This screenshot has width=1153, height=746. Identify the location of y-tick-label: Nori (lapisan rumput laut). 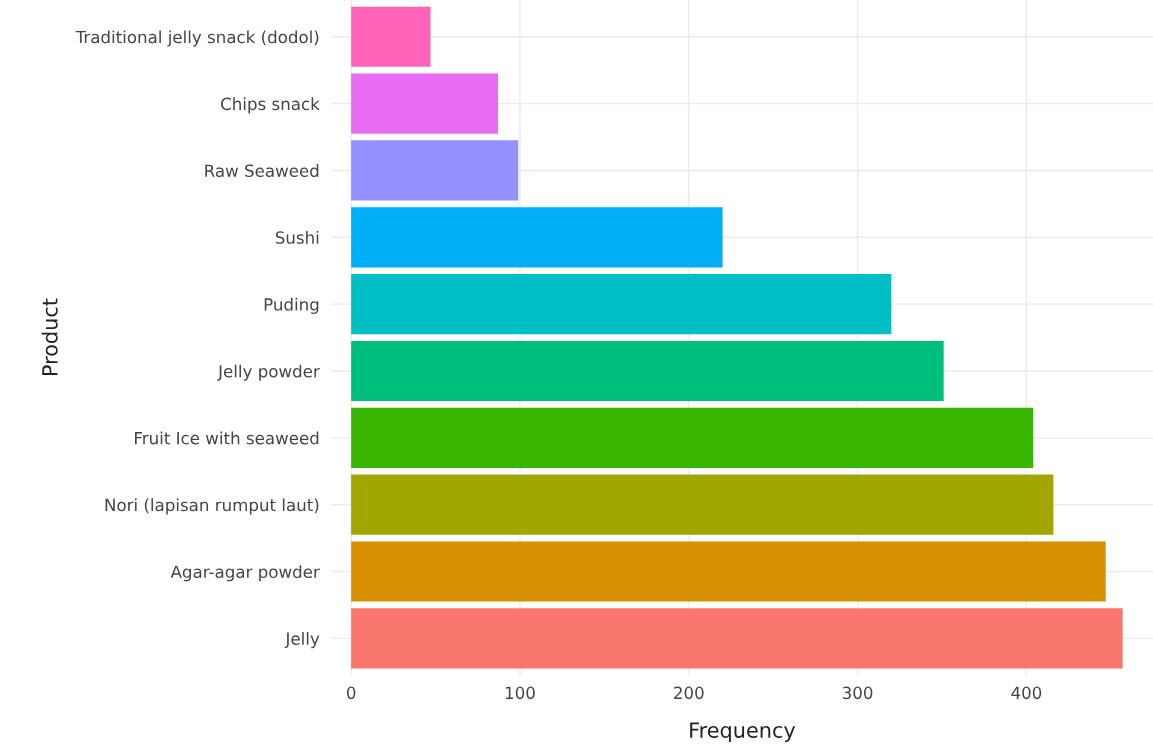
(212, 506).